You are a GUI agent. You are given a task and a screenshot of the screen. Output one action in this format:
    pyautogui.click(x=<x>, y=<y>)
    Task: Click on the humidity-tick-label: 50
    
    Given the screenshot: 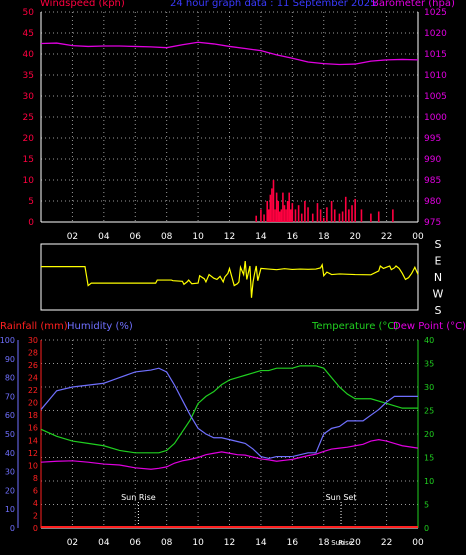 What is the action you would take?
    pyautogui.click(x=10, y=434)
    